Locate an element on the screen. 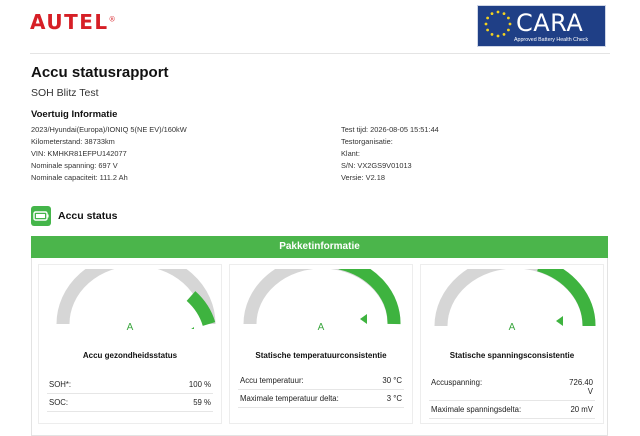  vehicle-nominal-capacity: Nominale capaciteit: 111.2 Ah is located at coordinates (79, 177).